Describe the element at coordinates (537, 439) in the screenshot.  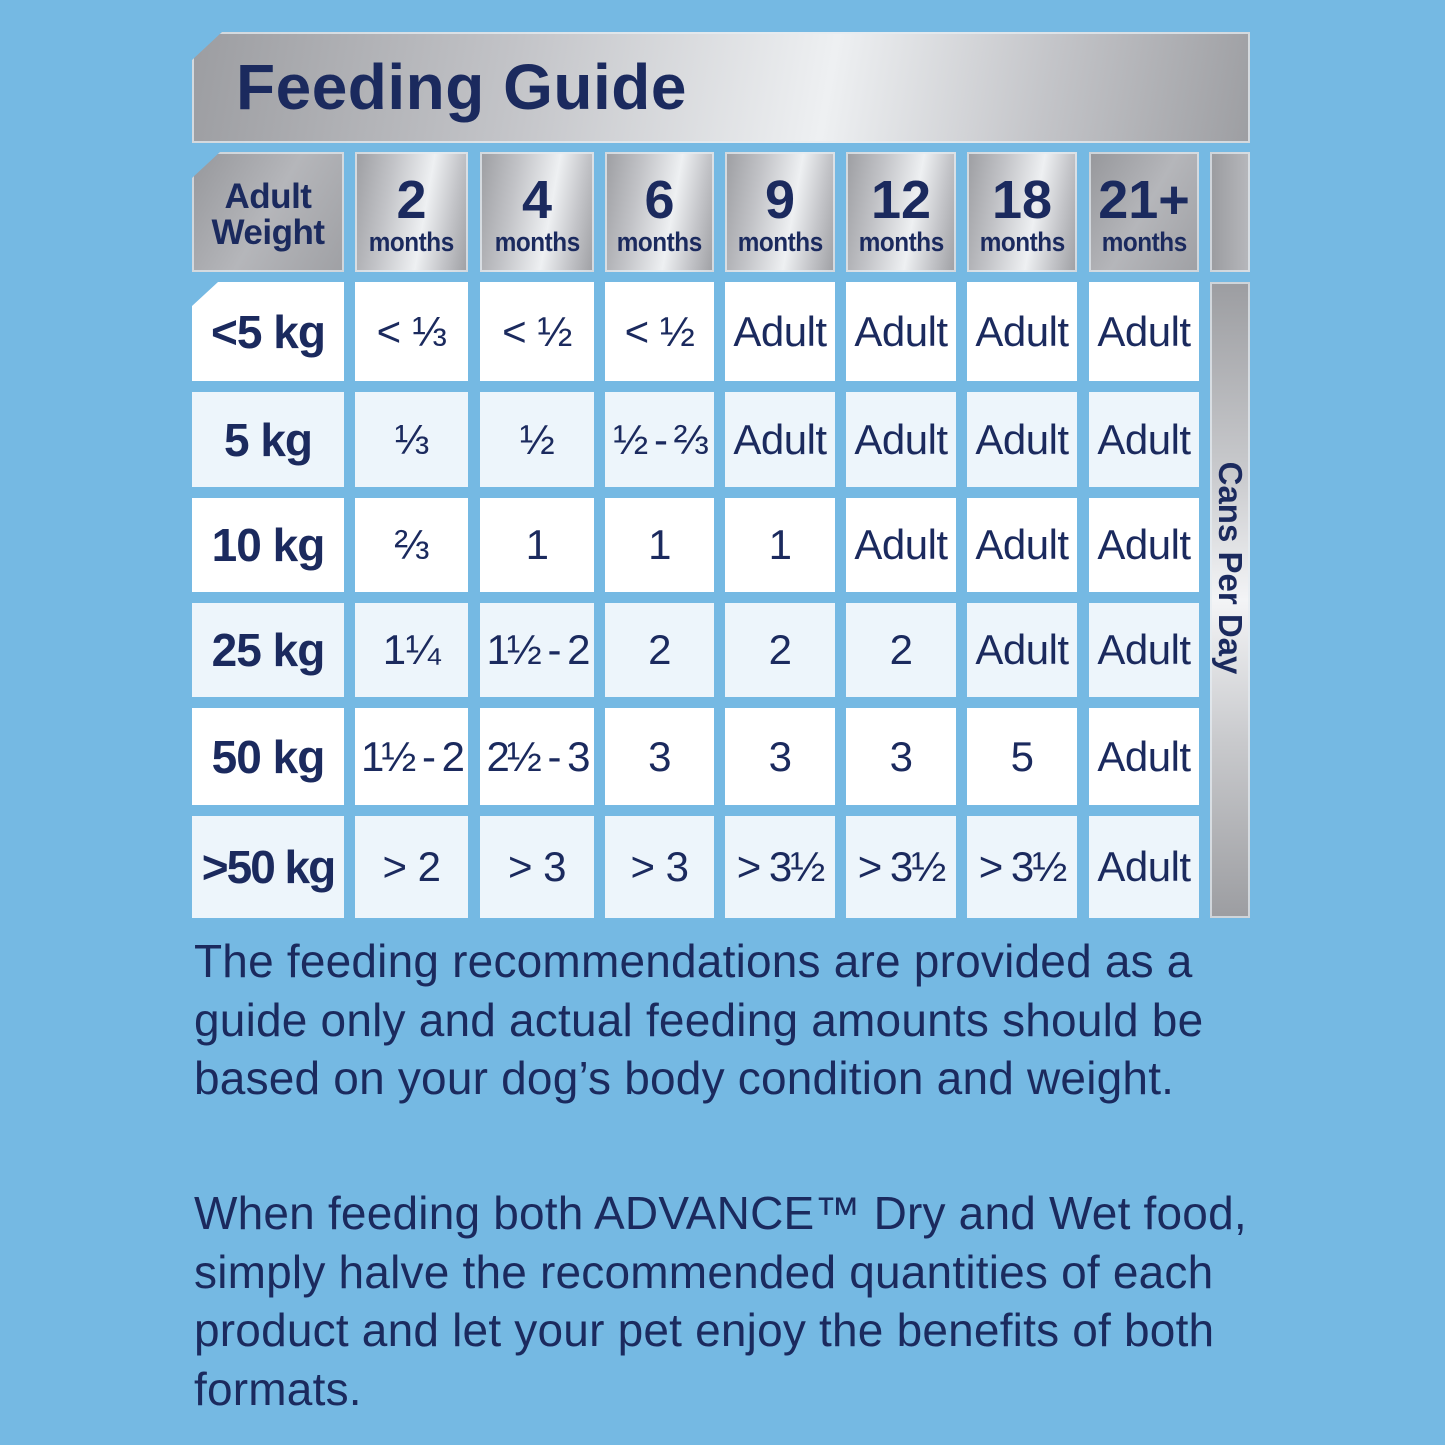
I see `table-cell: ½` at that location.